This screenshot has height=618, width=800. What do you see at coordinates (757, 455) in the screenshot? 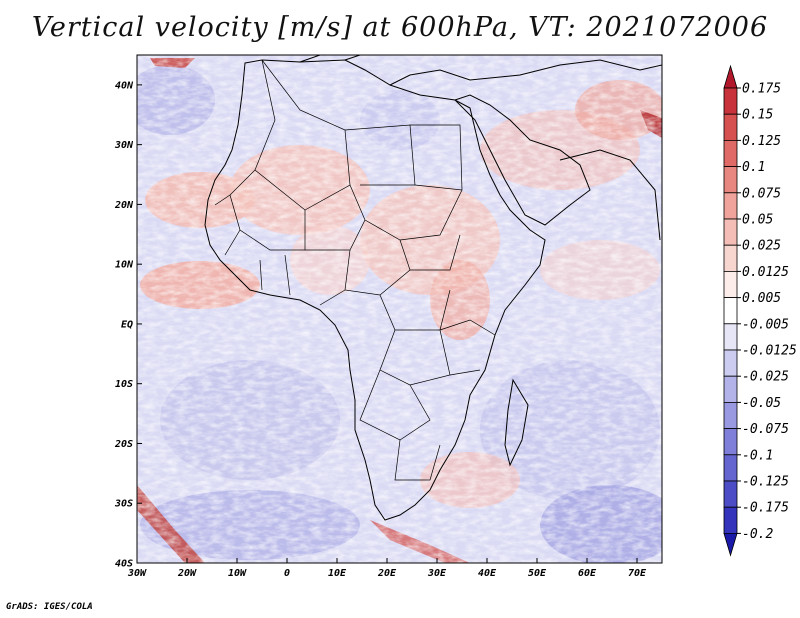
I see `colorbar-label: -0.1` at bounding box center [757, 455].